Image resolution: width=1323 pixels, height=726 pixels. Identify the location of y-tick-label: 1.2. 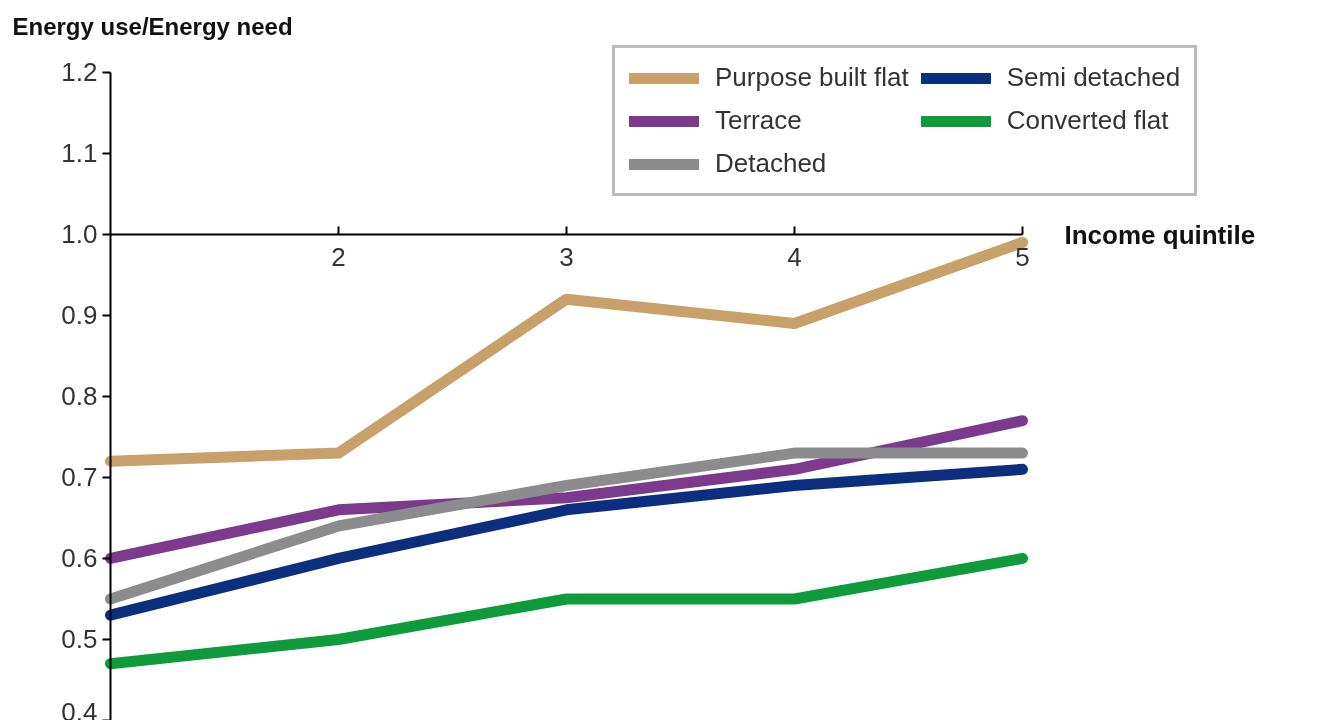
(79, 72).